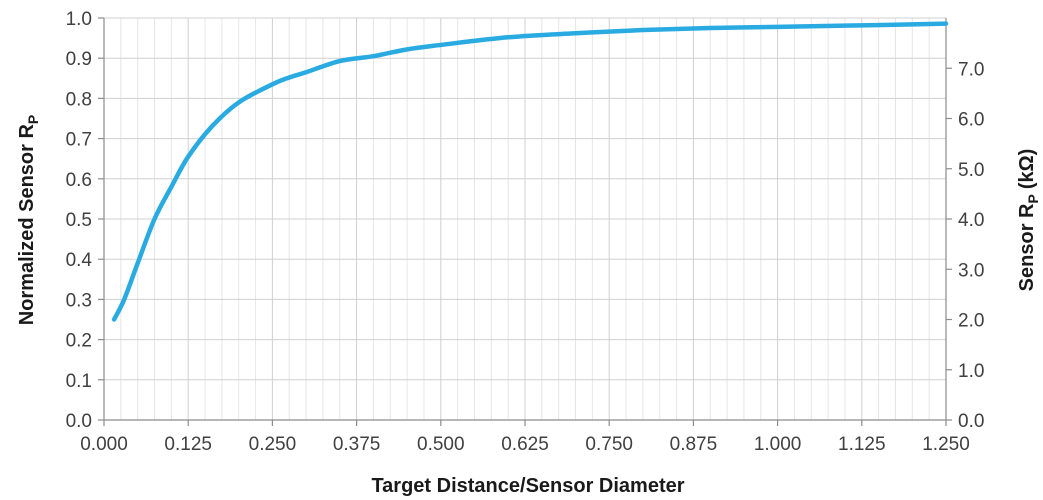 This screenshot has height=500, width=1043. Describe the element at coordinates (79, 421) in the screenshot. I see `y-left-tick-label: 0.0` at that location.